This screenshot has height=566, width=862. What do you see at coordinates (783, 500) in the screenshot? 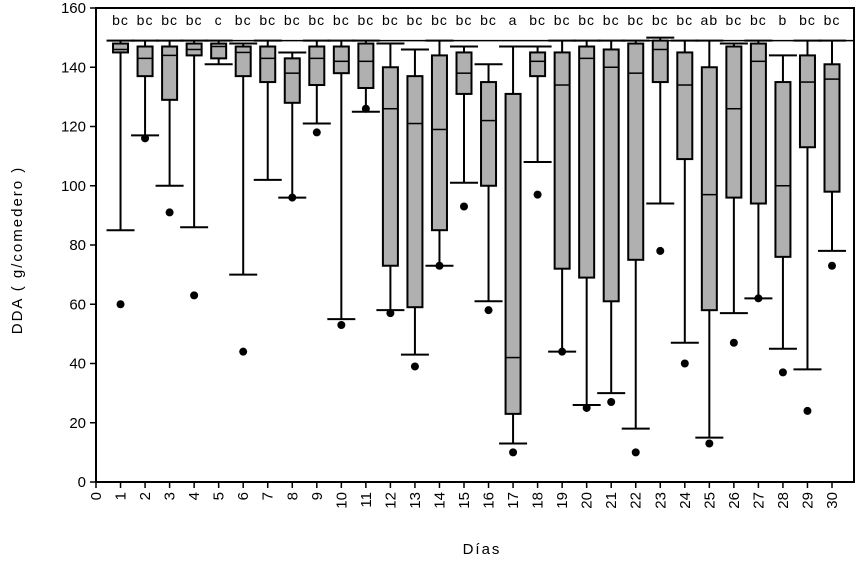
I see `x-tick-label: 28` at bounding box center [783, 500].